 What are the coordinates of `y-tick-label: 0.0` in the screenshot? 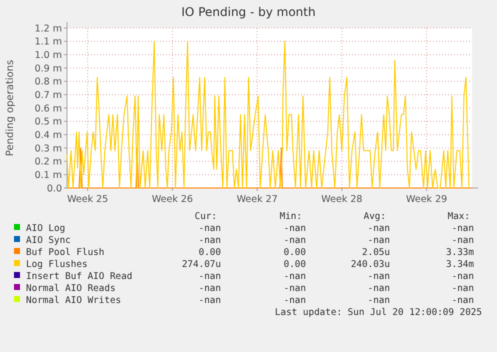 It's located at (54, 188).